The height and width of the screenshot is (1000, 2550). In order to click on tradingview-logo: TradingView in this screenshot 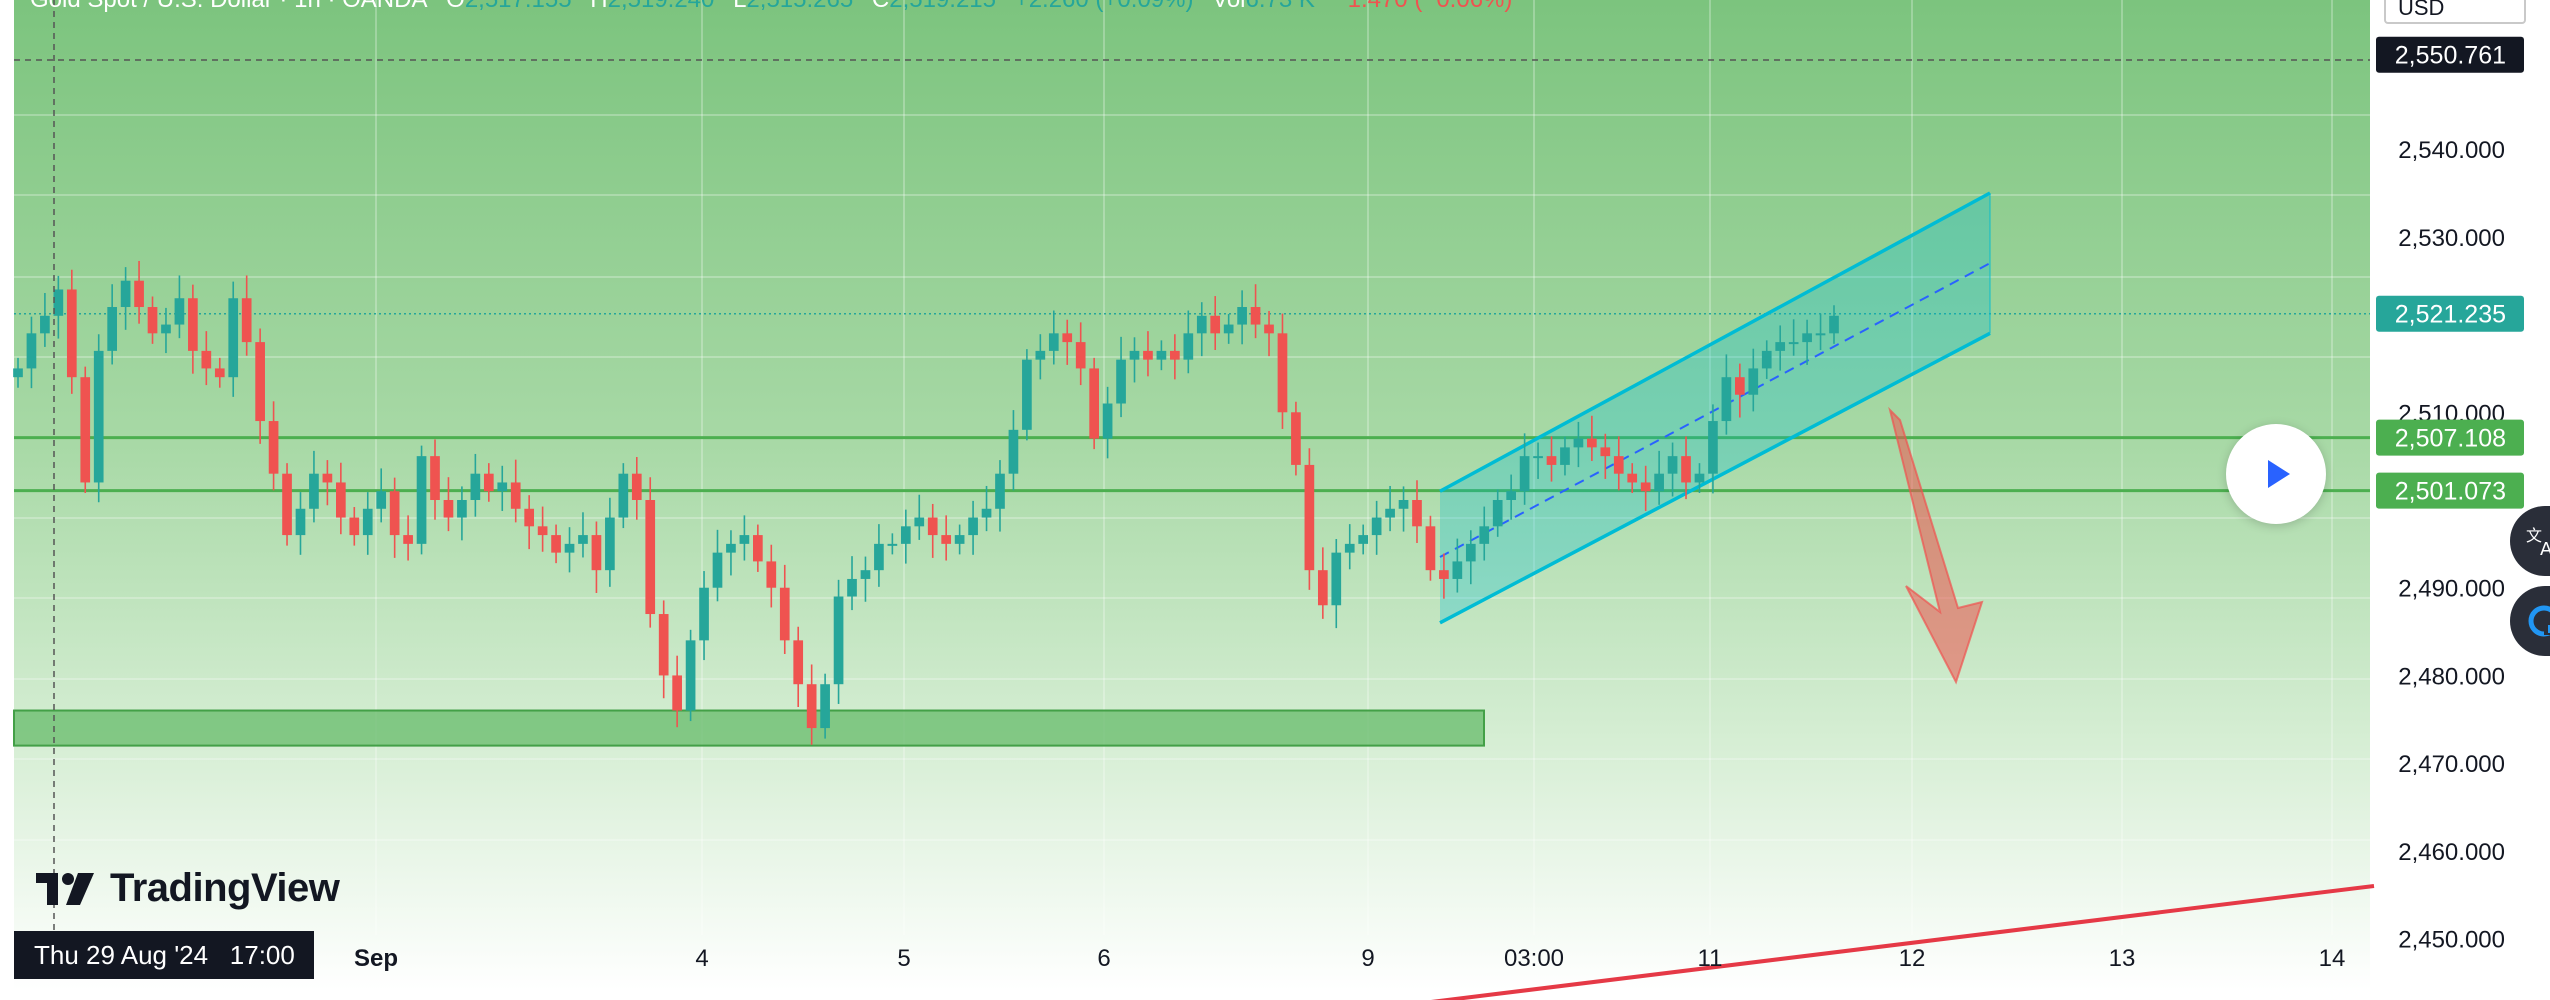, I will do `click(188, 888)`.